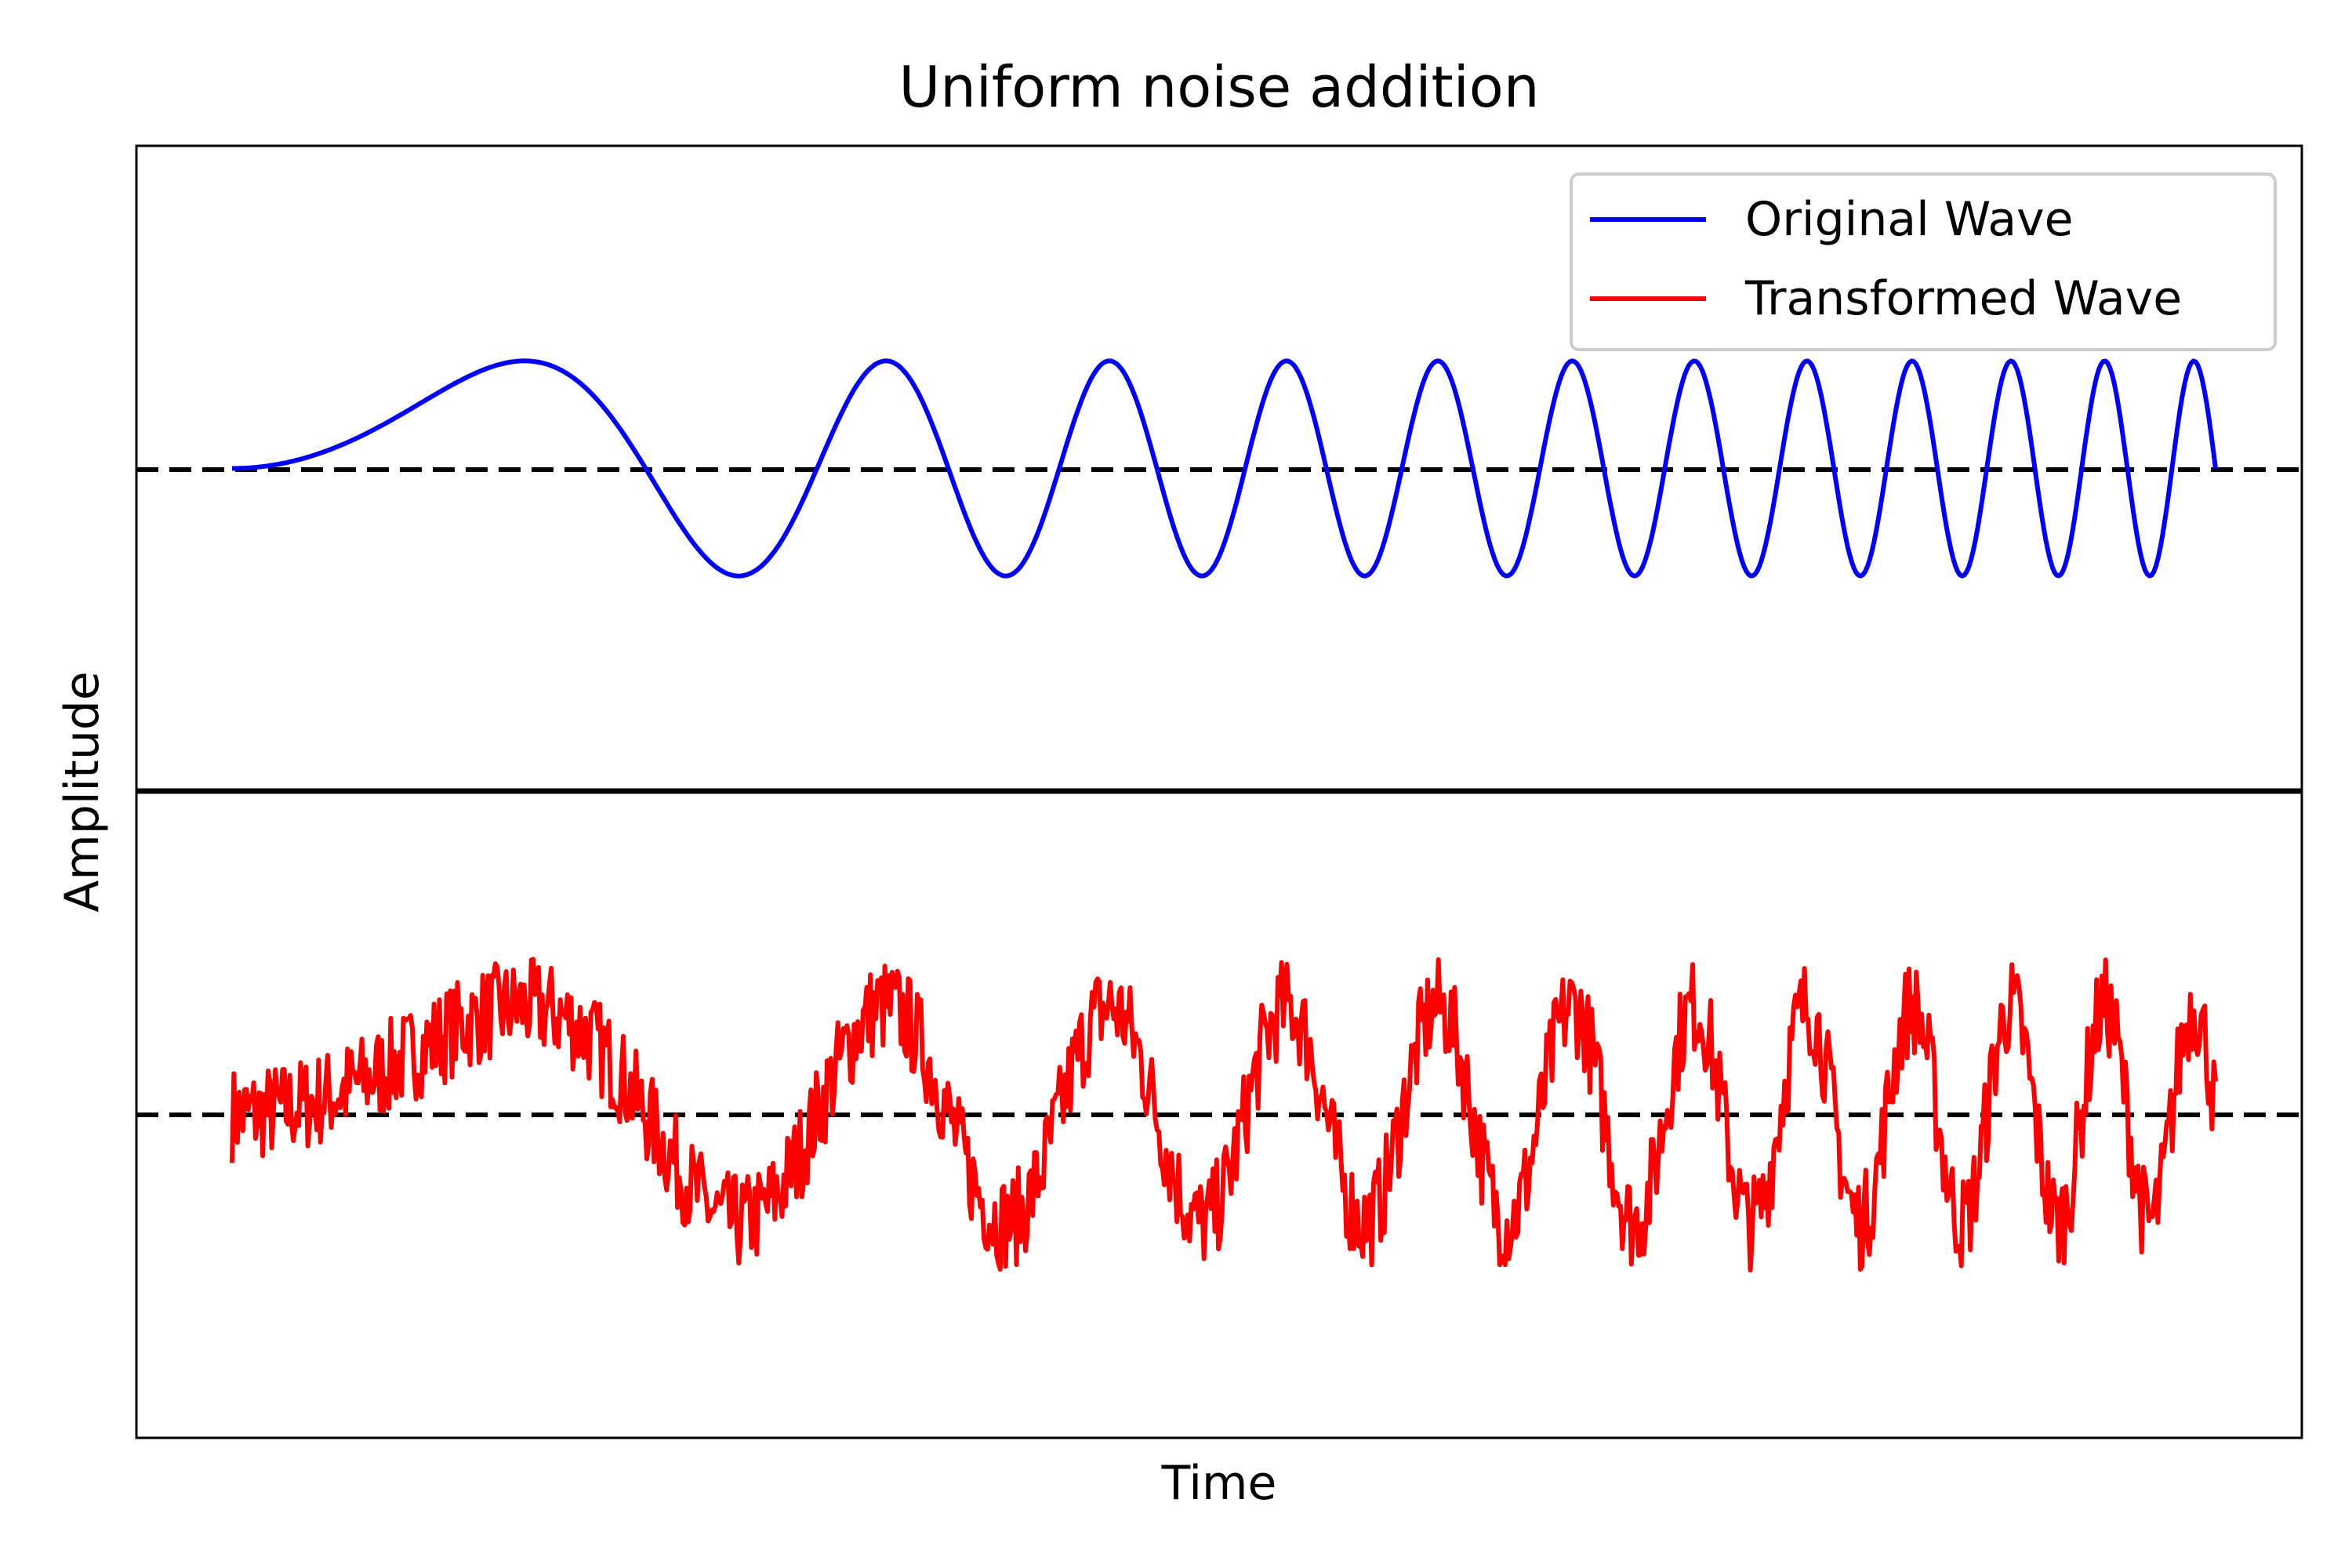  Describe the element at coordinates (1219, 1483) in the screenshot. I see `x-axis-label: Time` at that location.